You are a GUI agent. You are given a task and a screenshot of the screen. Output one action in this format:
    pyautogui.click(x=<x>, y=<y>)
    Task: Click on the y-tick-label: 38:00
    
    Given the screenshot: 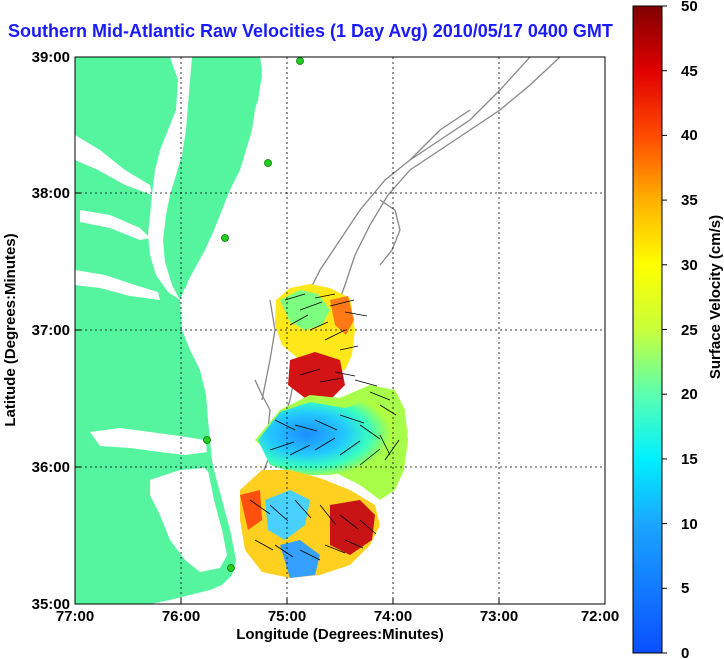 What is the action you would take?
    pyautogui.click(x=51, y=193)
    